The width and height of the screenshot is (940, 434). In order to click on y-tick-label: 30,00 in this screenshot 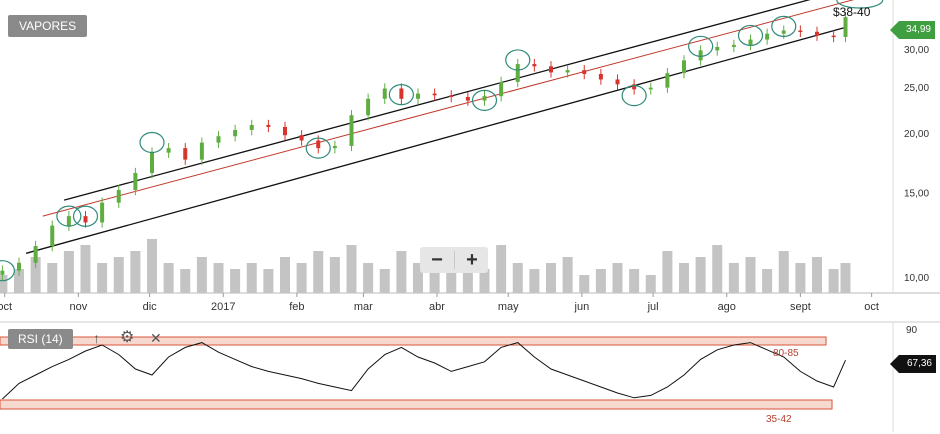, I will do `click(916, 50)`.